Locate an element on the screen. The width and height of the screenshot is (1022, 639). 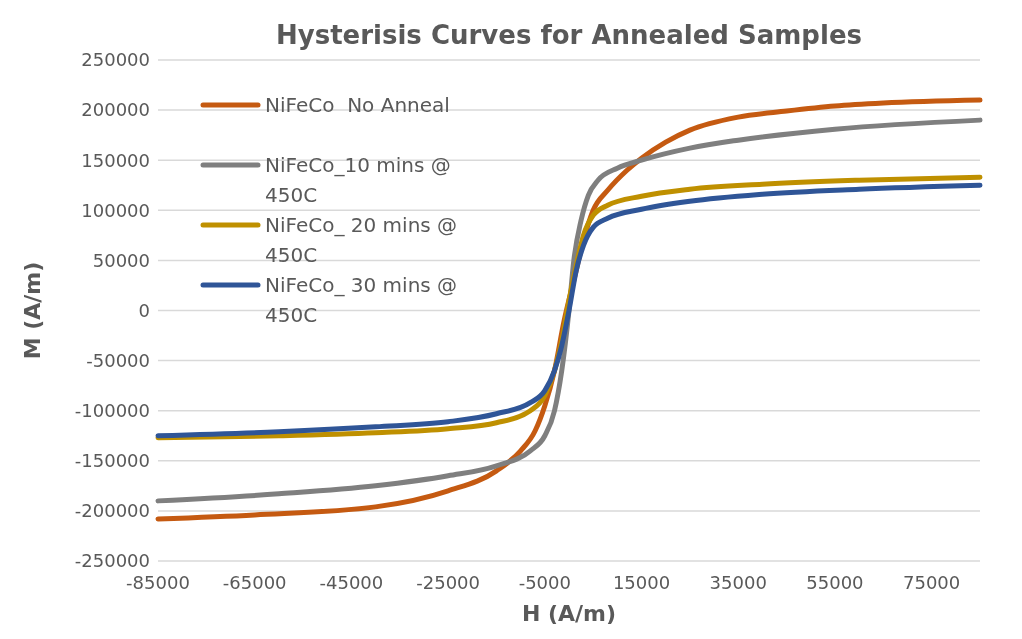
x-axis-title: H (A/m) is located at coordinates (569, 613).